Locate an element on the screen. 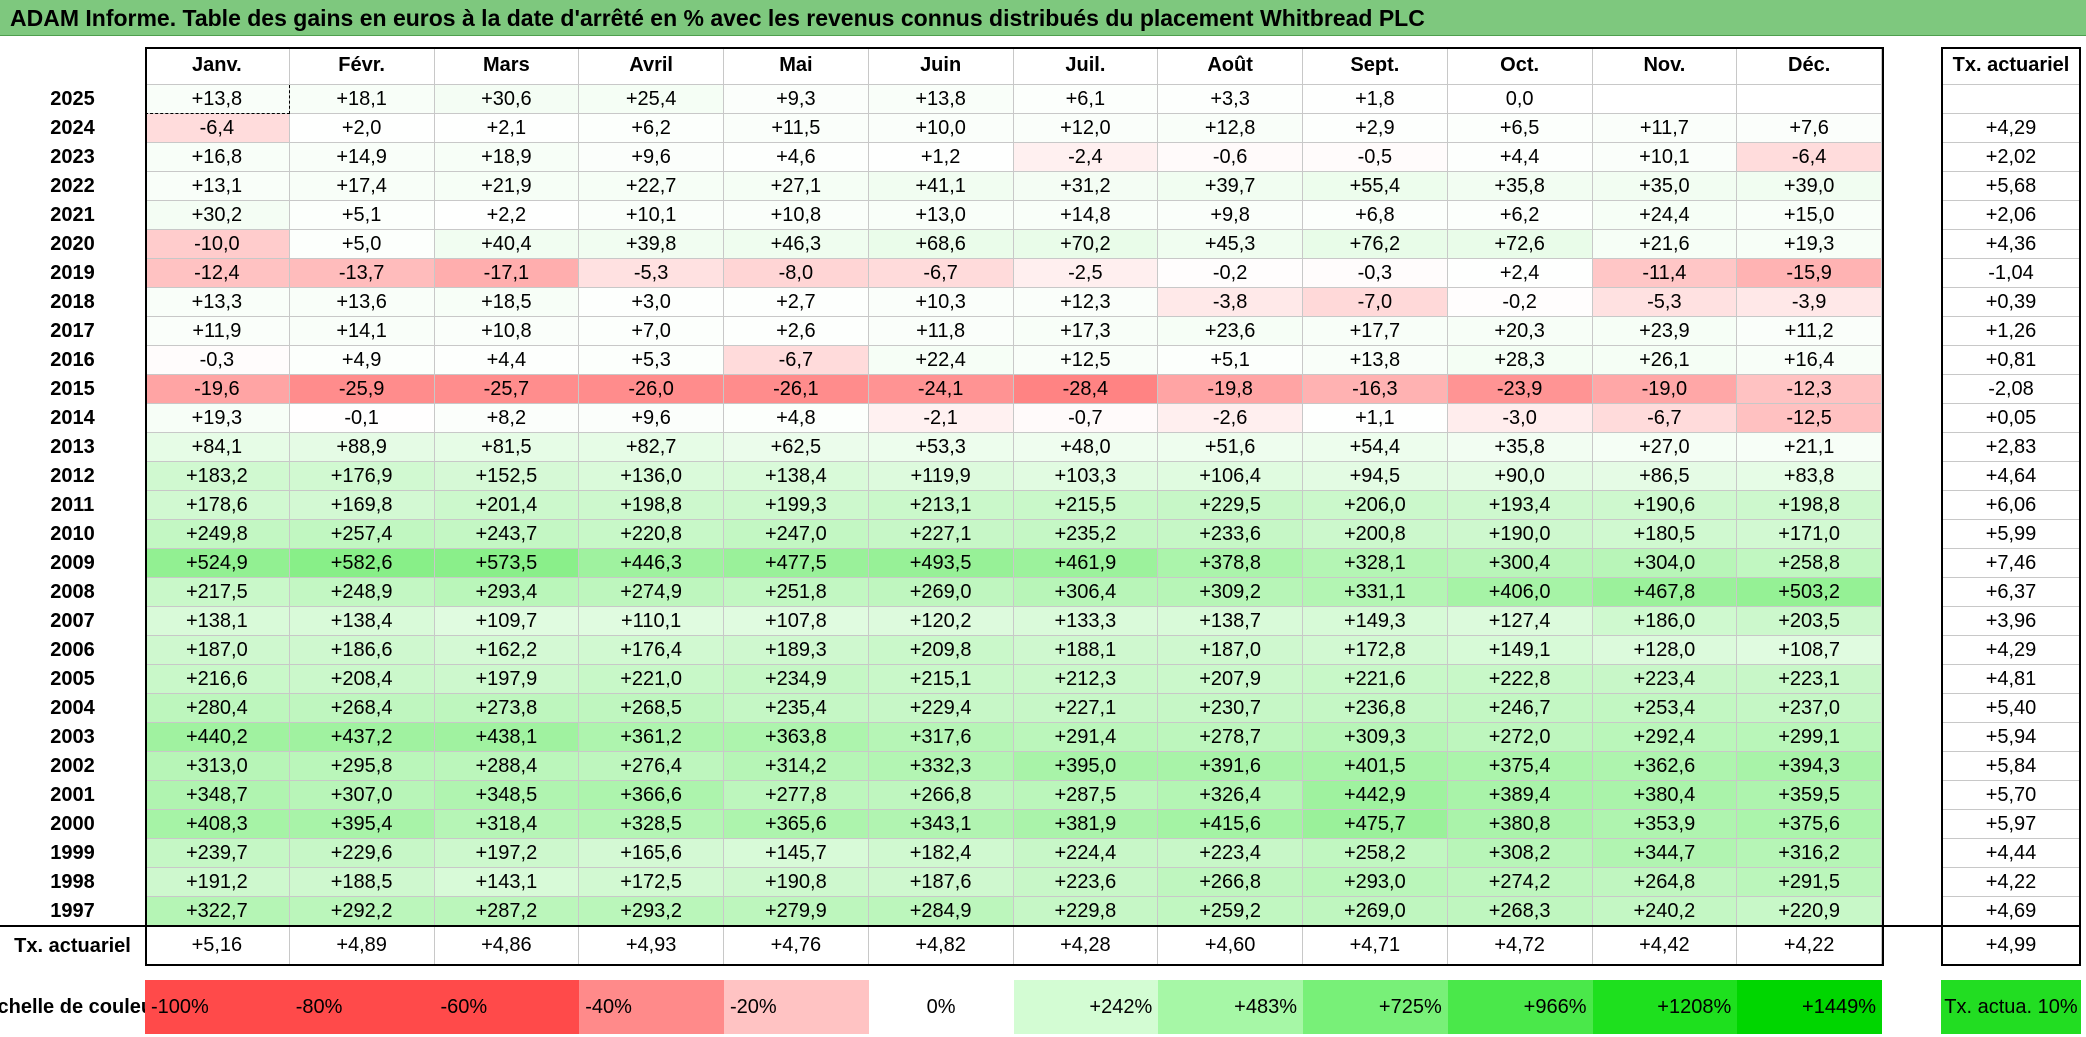 The height and width of the screenshot is (1037, 2086). table-cell: +178,6 is located at coordinates (217, 505).